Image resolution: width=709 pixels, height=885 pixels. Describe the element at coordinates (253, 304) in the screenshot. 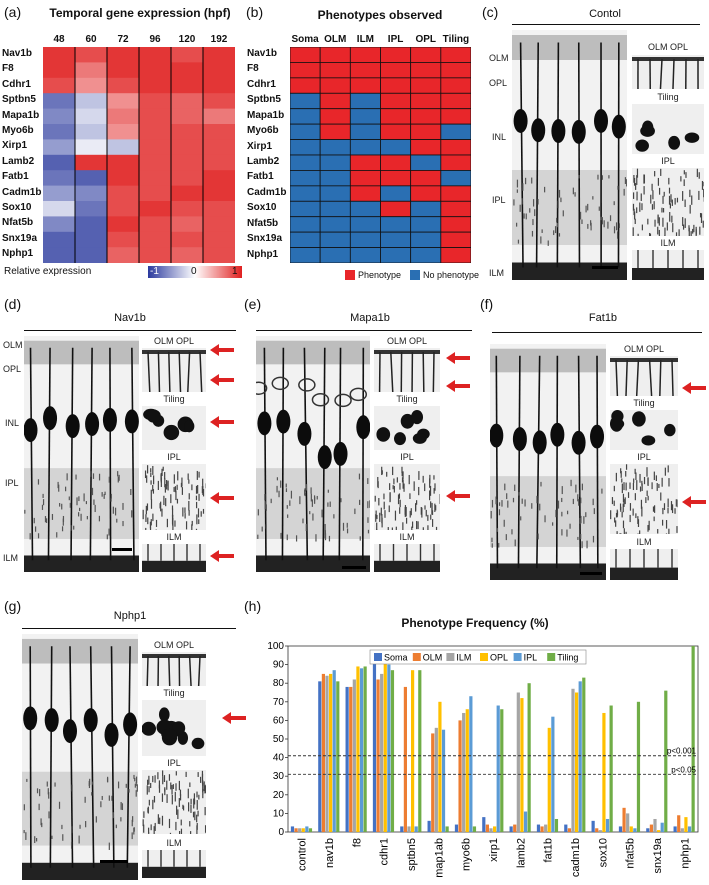

I see `panel-e-label: (e)` at that location.